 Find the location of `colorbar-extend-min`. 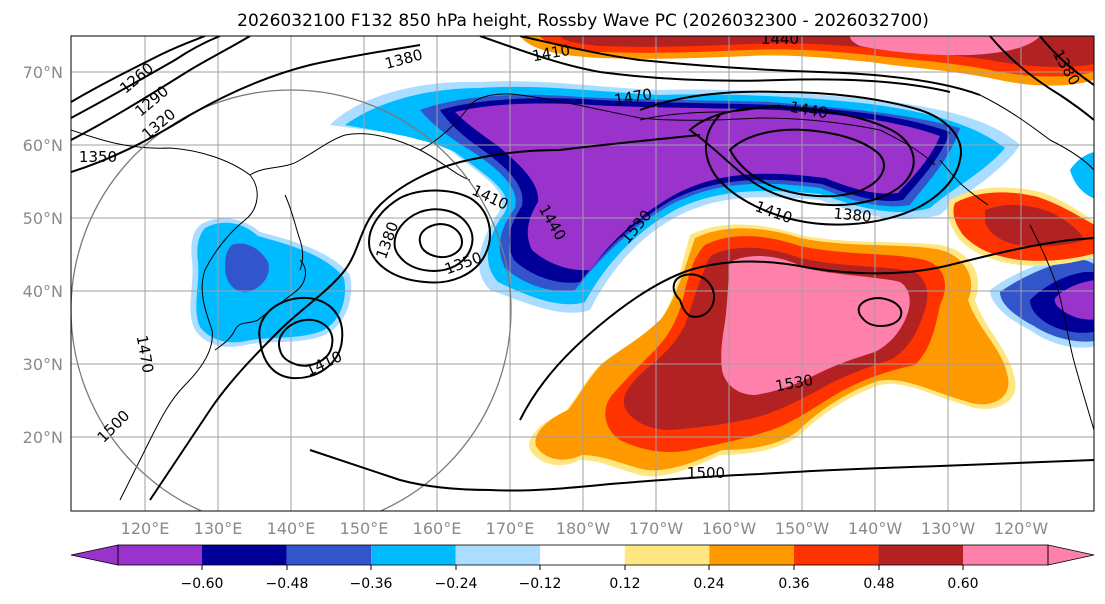

colorbar-extend-min is located at coordinates (94, 555).